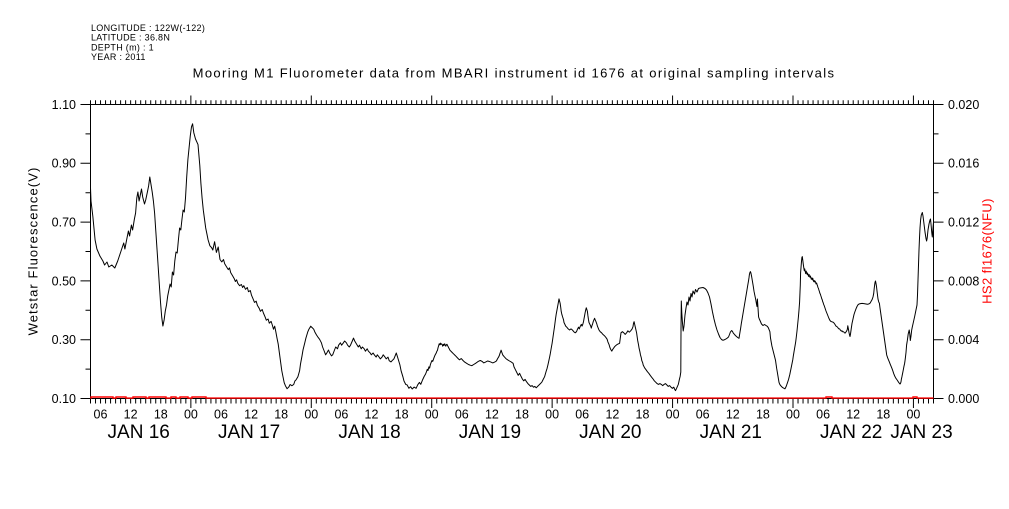 The height and width of the screenshot is (509, 1009). What do you see at coordinates (64, 105) in the screenshot?
I see `svg-text: 1.10` at bounding box center [64, 105].